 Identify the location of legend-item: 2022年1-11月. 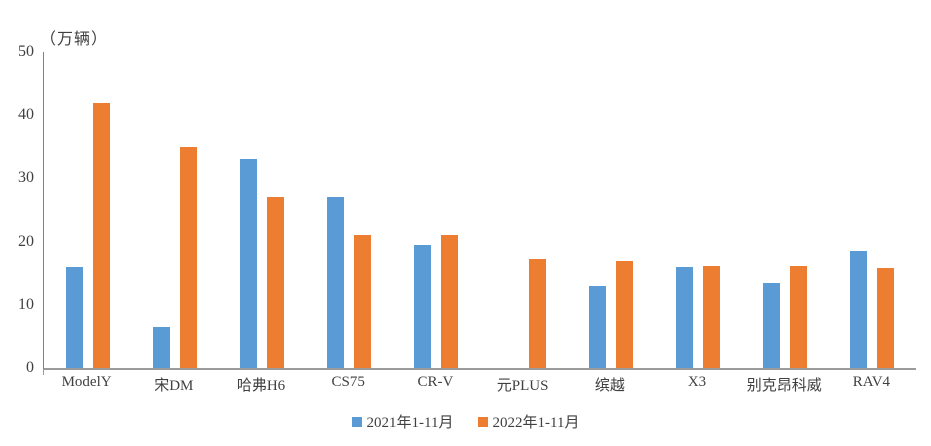
(528, 421).